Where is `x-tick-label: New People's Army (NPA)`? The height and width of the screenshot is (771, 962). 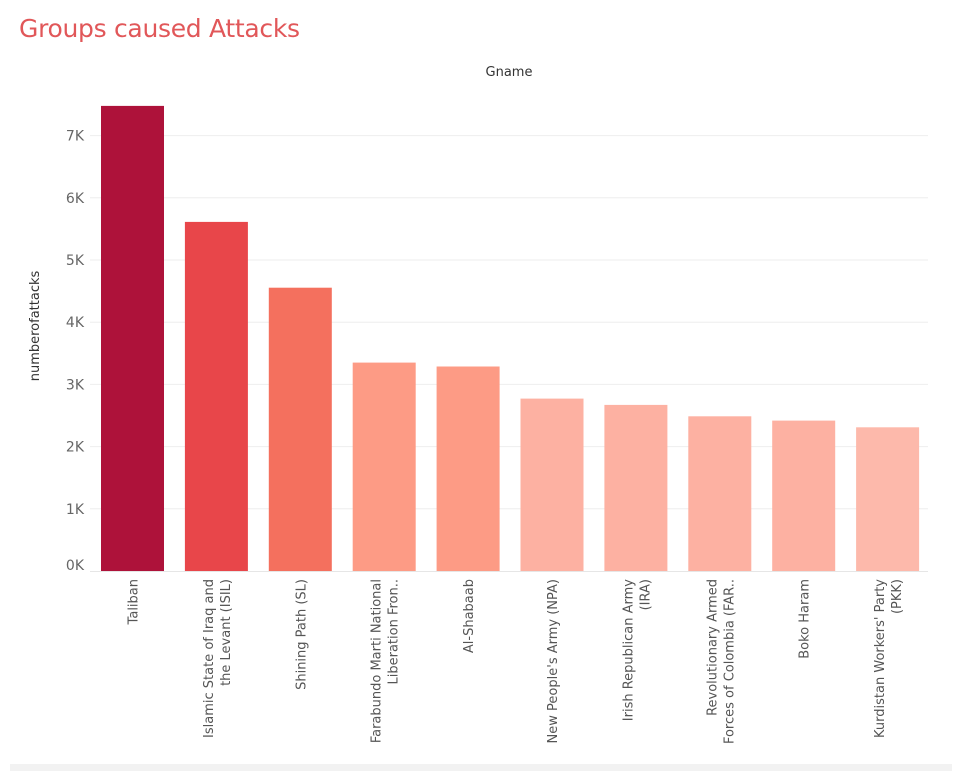
x-tick-label: New People's Army (NPA) is located at coordinates (553, 661).